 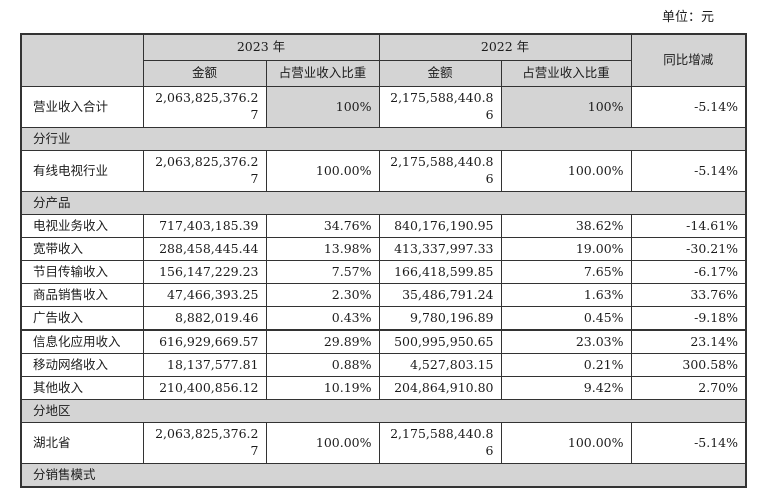 I want to click on section-label: 分销售模式, so click(x=383, y=475).